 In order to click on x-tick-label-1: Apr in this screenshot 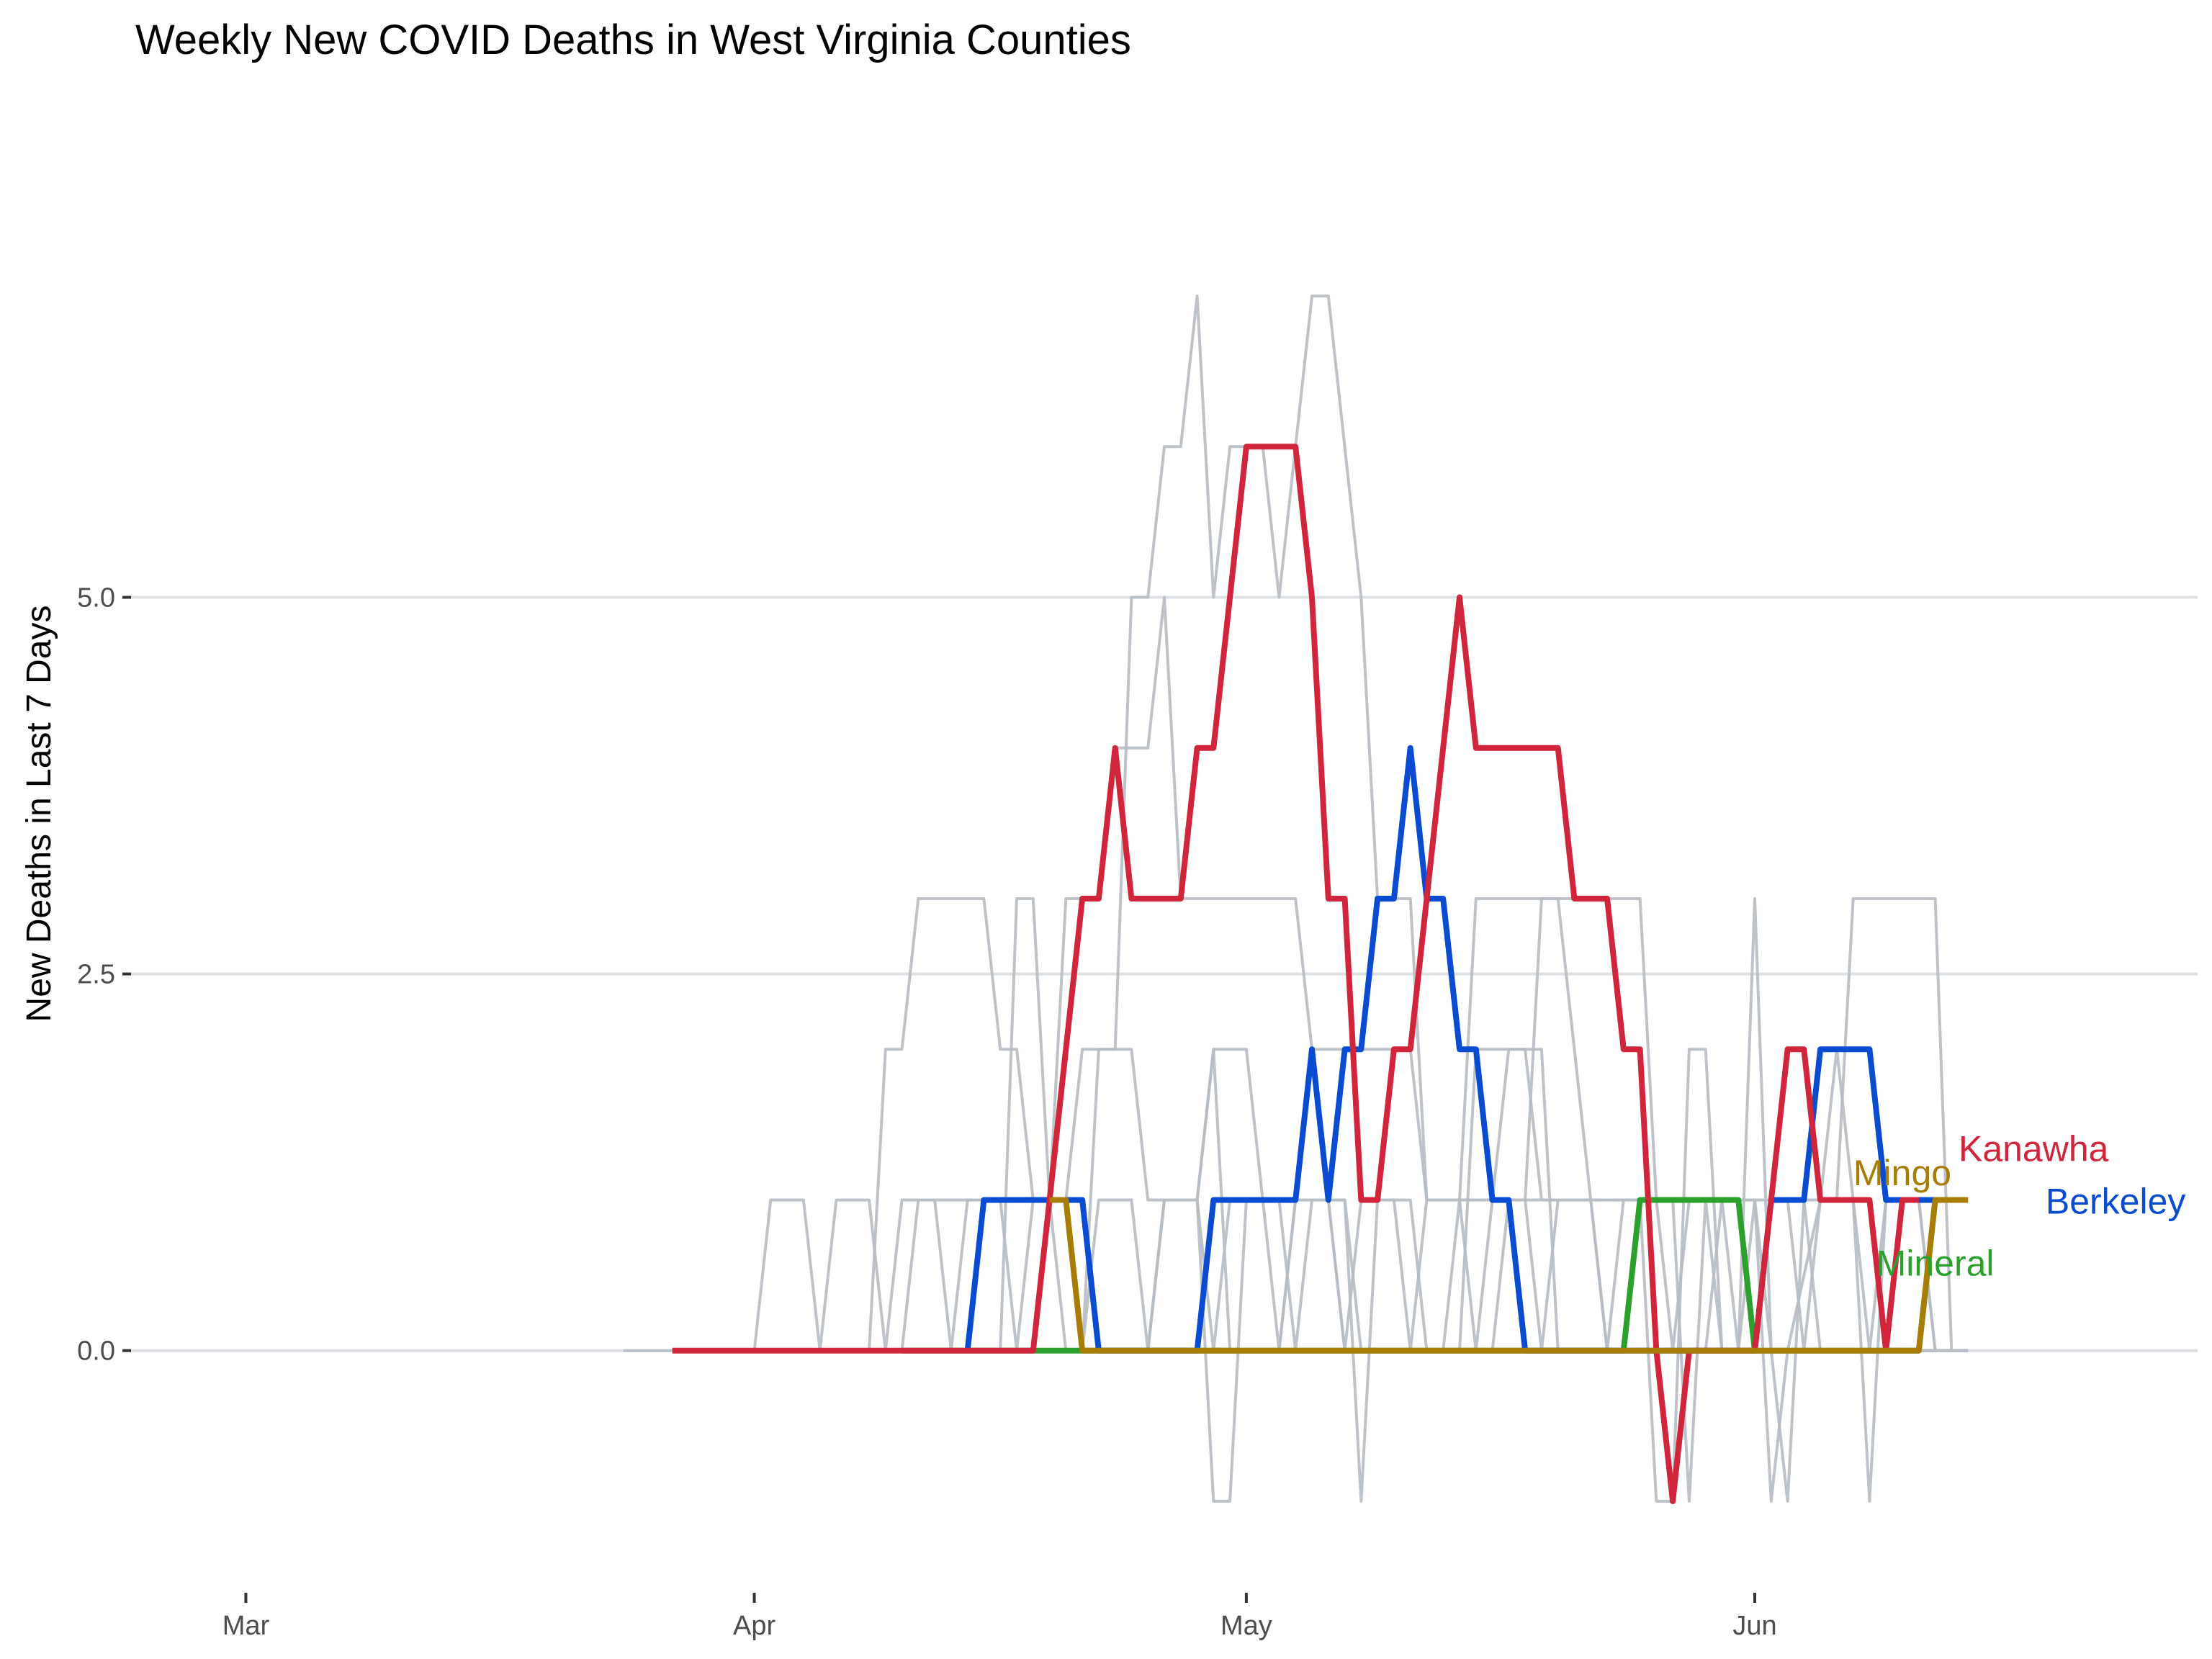, I will do `click(754, 1626)`.